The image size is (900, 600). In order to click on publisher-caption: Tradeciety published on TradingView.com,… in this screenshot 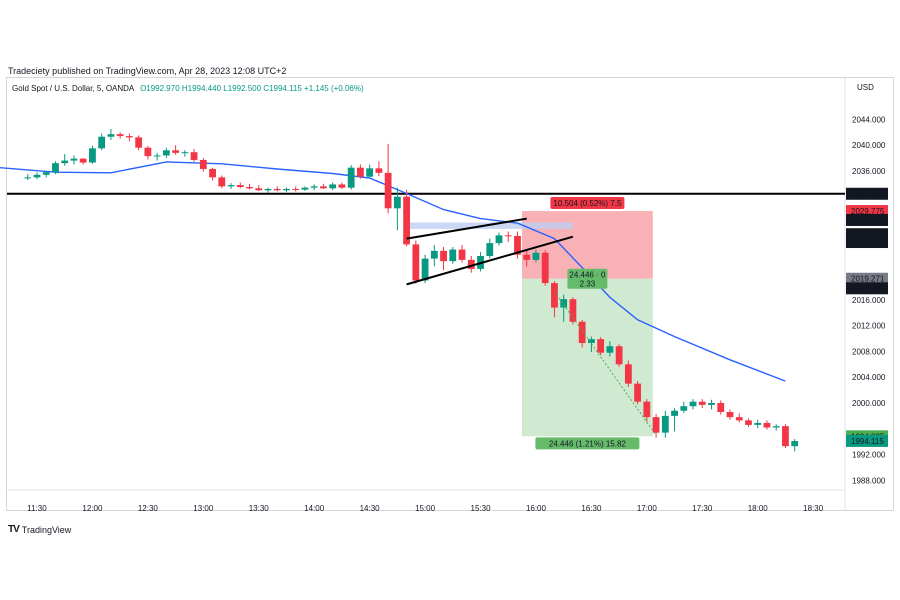, I will do `click(147, 71)`.